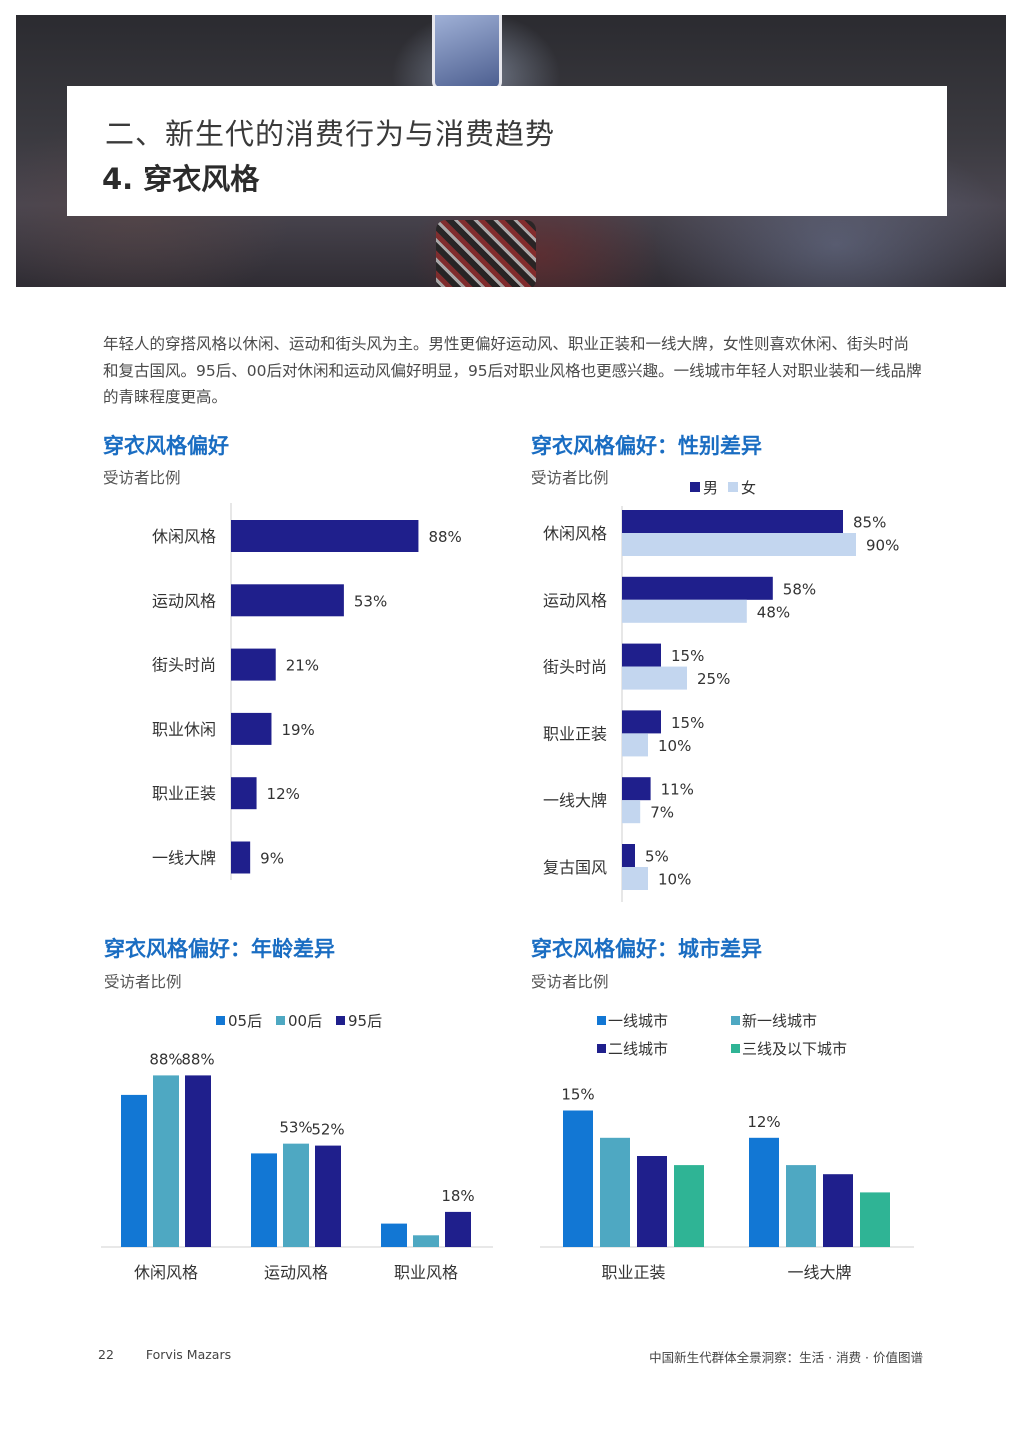  I want to click on chart-gender-subtitle: 受访者比例, so click(570, 478).